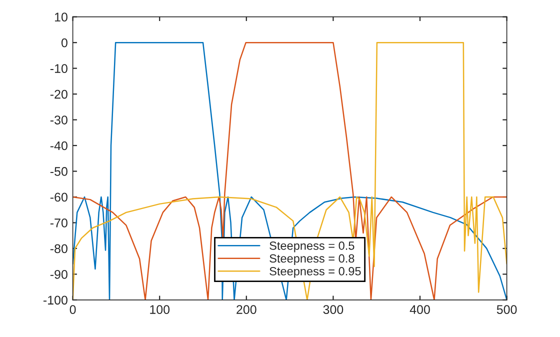 This screenshot has width=560, height=337. What do you see at coordinates (506, 309) in the screenshot?
I see `x-tick-label: 500` at bounding box center [506, 309].